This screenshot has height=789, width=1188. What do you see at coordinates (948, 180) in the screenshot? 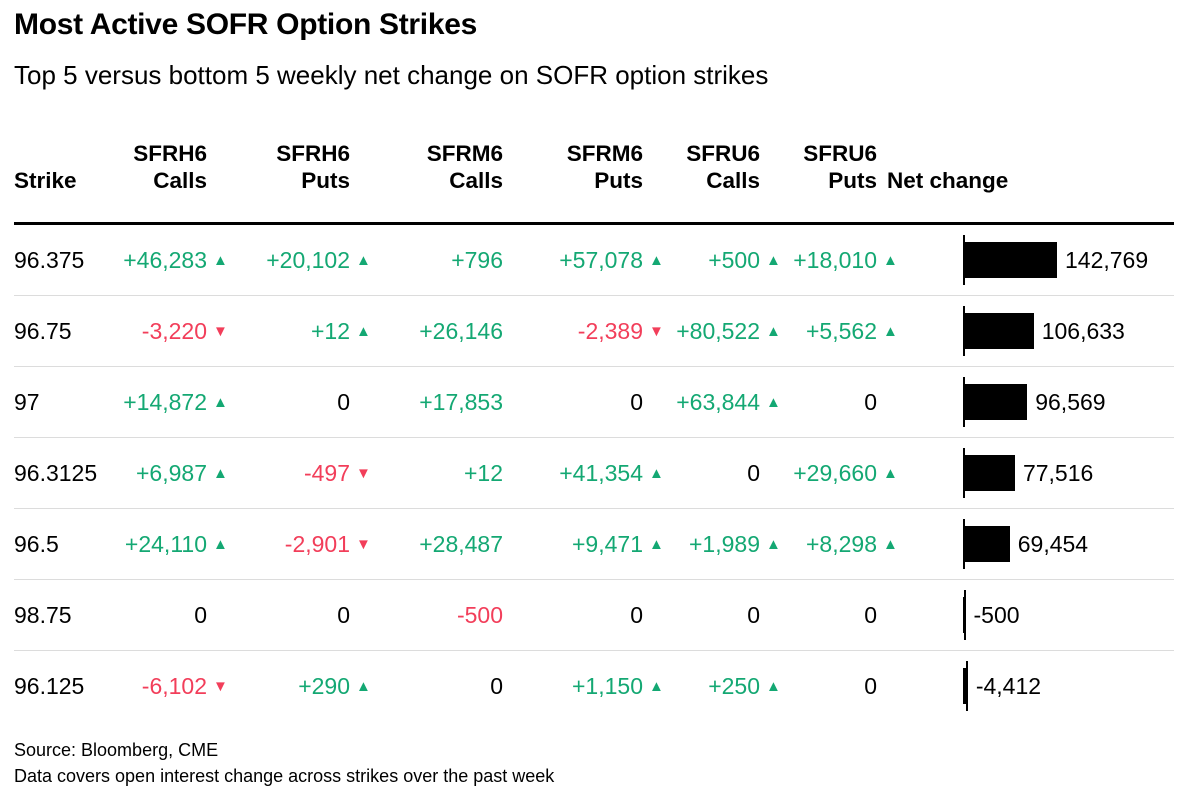
I see `column-header-net-change: Net change` at bounding box center [948, 180].